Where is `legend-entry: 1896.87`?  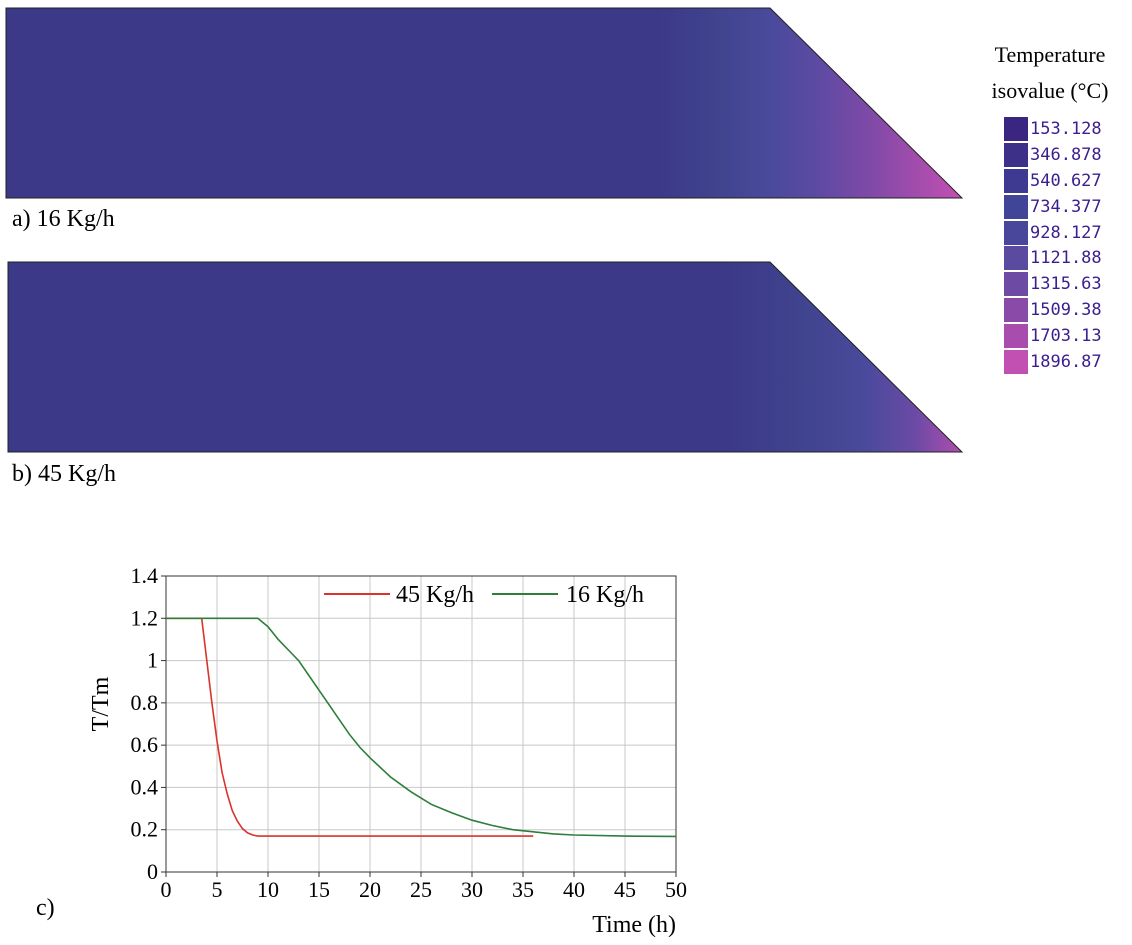 legend-entry: 1896.87 is located at coordinates (1066, 362).